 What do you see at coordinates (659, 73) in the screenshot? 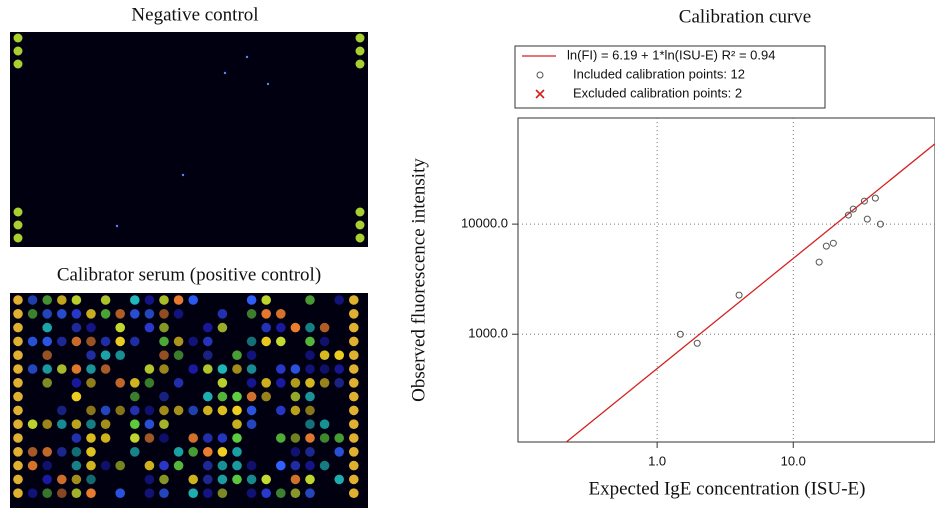
I see `legend-label: Included calibration points: 12` at bounding box center [659, 73].